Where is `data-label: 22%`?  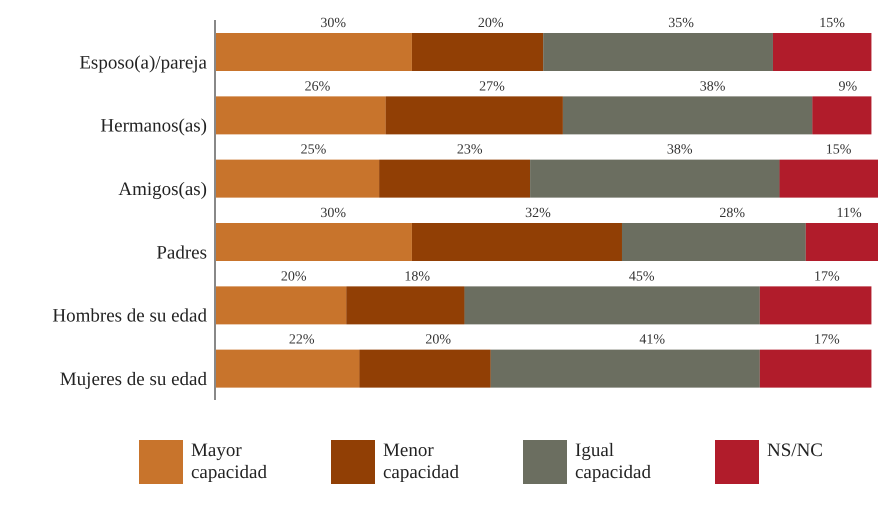
data-label: 22% is located at coordinates (301, 340).